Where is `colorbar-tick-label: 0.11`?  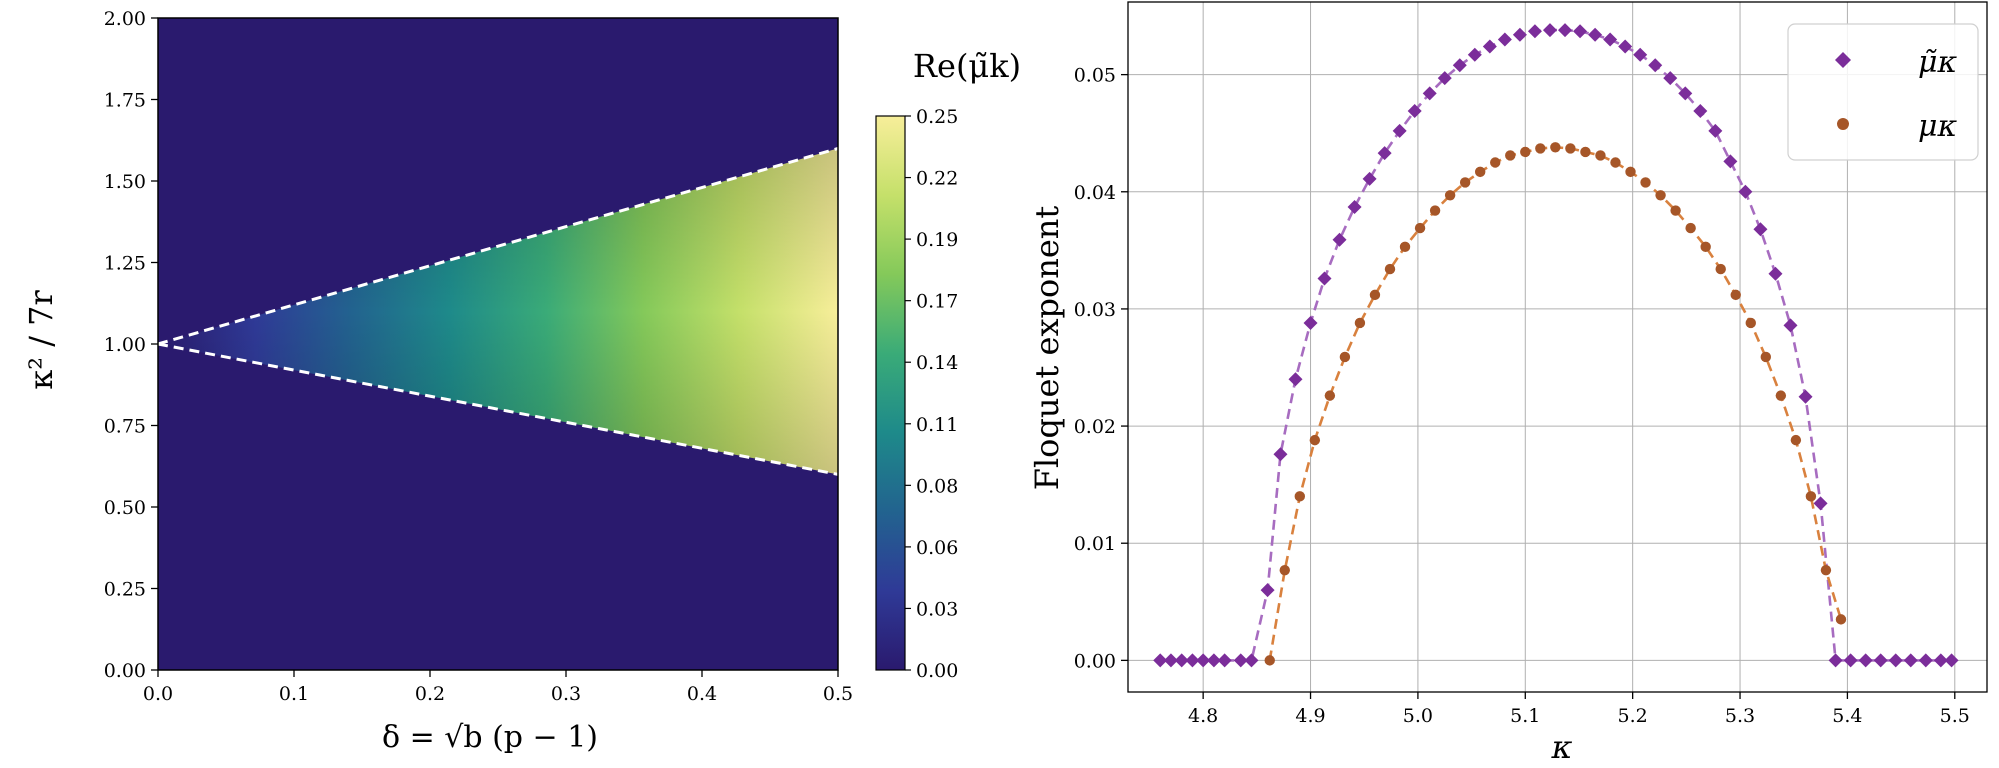
colorbar-tick-label: 0.11 is located at coordinates (937, 425).